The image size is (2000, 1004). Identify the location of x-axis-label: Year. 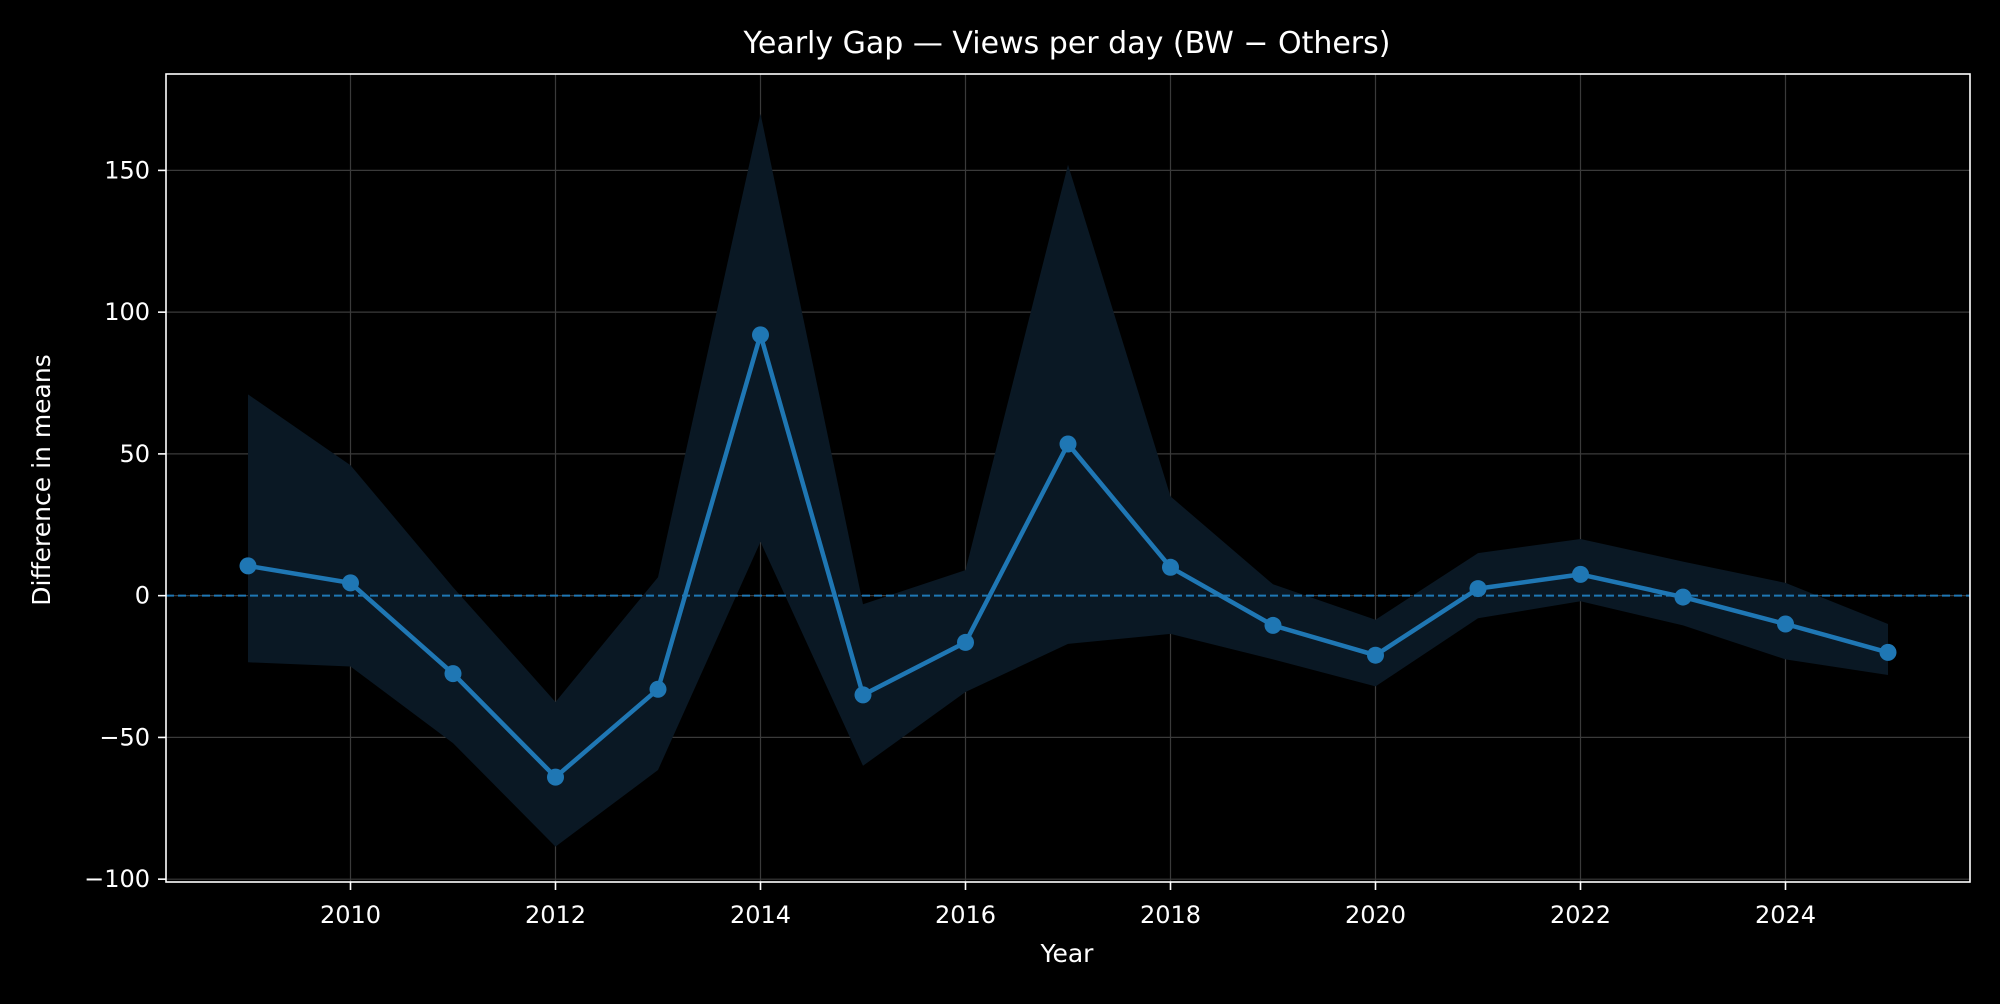
(1067, 953).